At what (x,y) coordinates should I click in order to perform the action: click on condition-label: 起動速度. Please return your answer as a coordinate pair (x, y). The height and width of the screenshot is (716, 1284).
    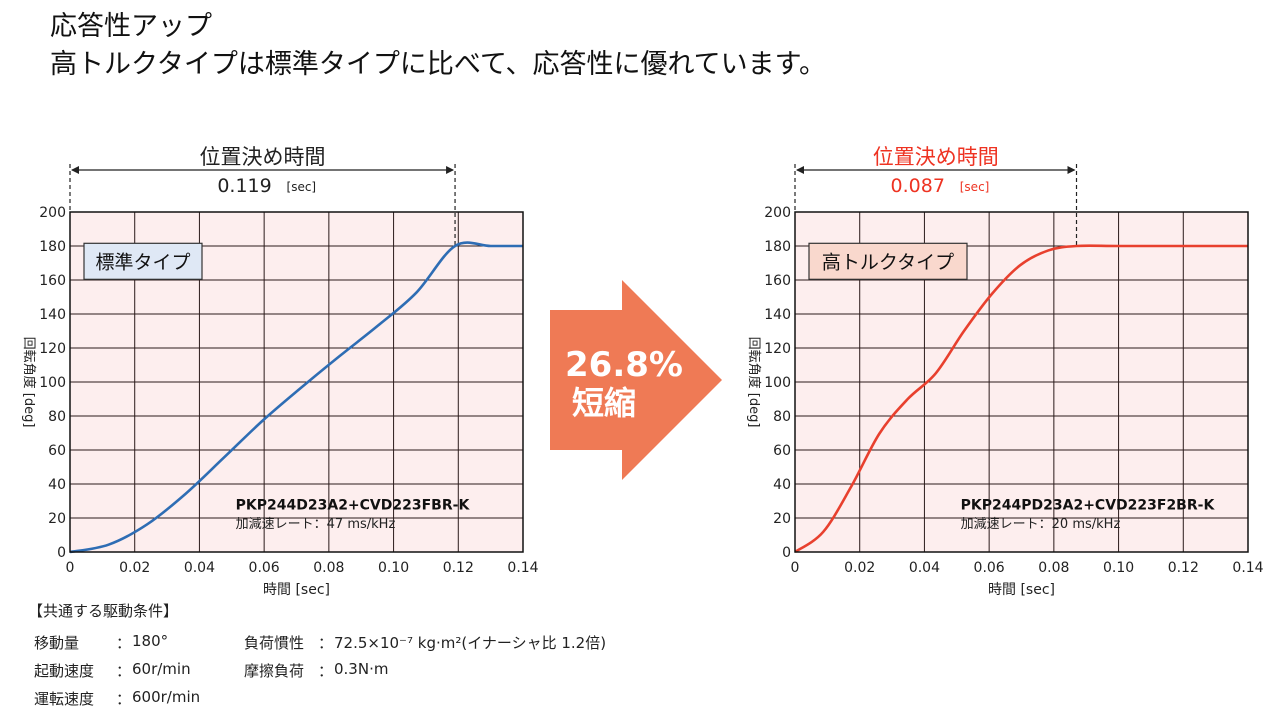
    Looking at the image, I should click on (64, 671).